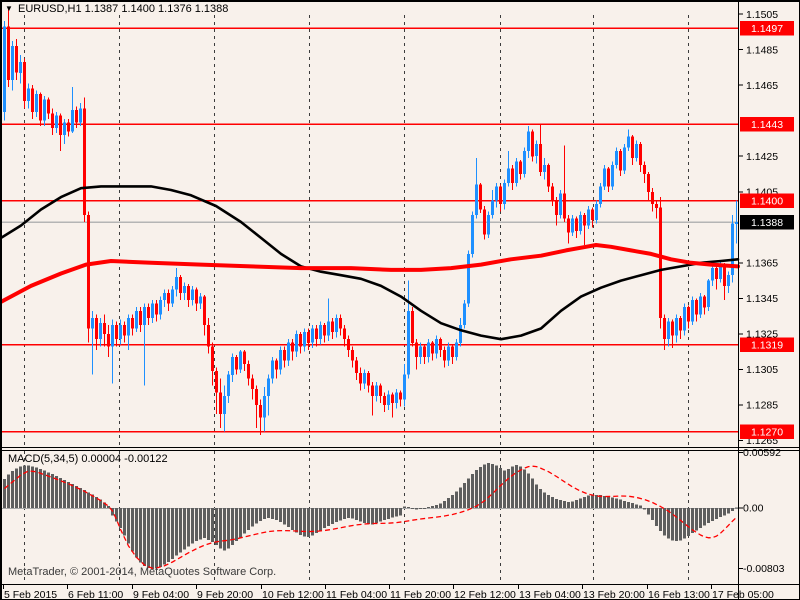 This screenshot has width=800, height=600. What do you see at coordinates (293, 594) in the screenshot?
I see `svg-text: 10 Feb 12:00` at bounding box center [293, 594].